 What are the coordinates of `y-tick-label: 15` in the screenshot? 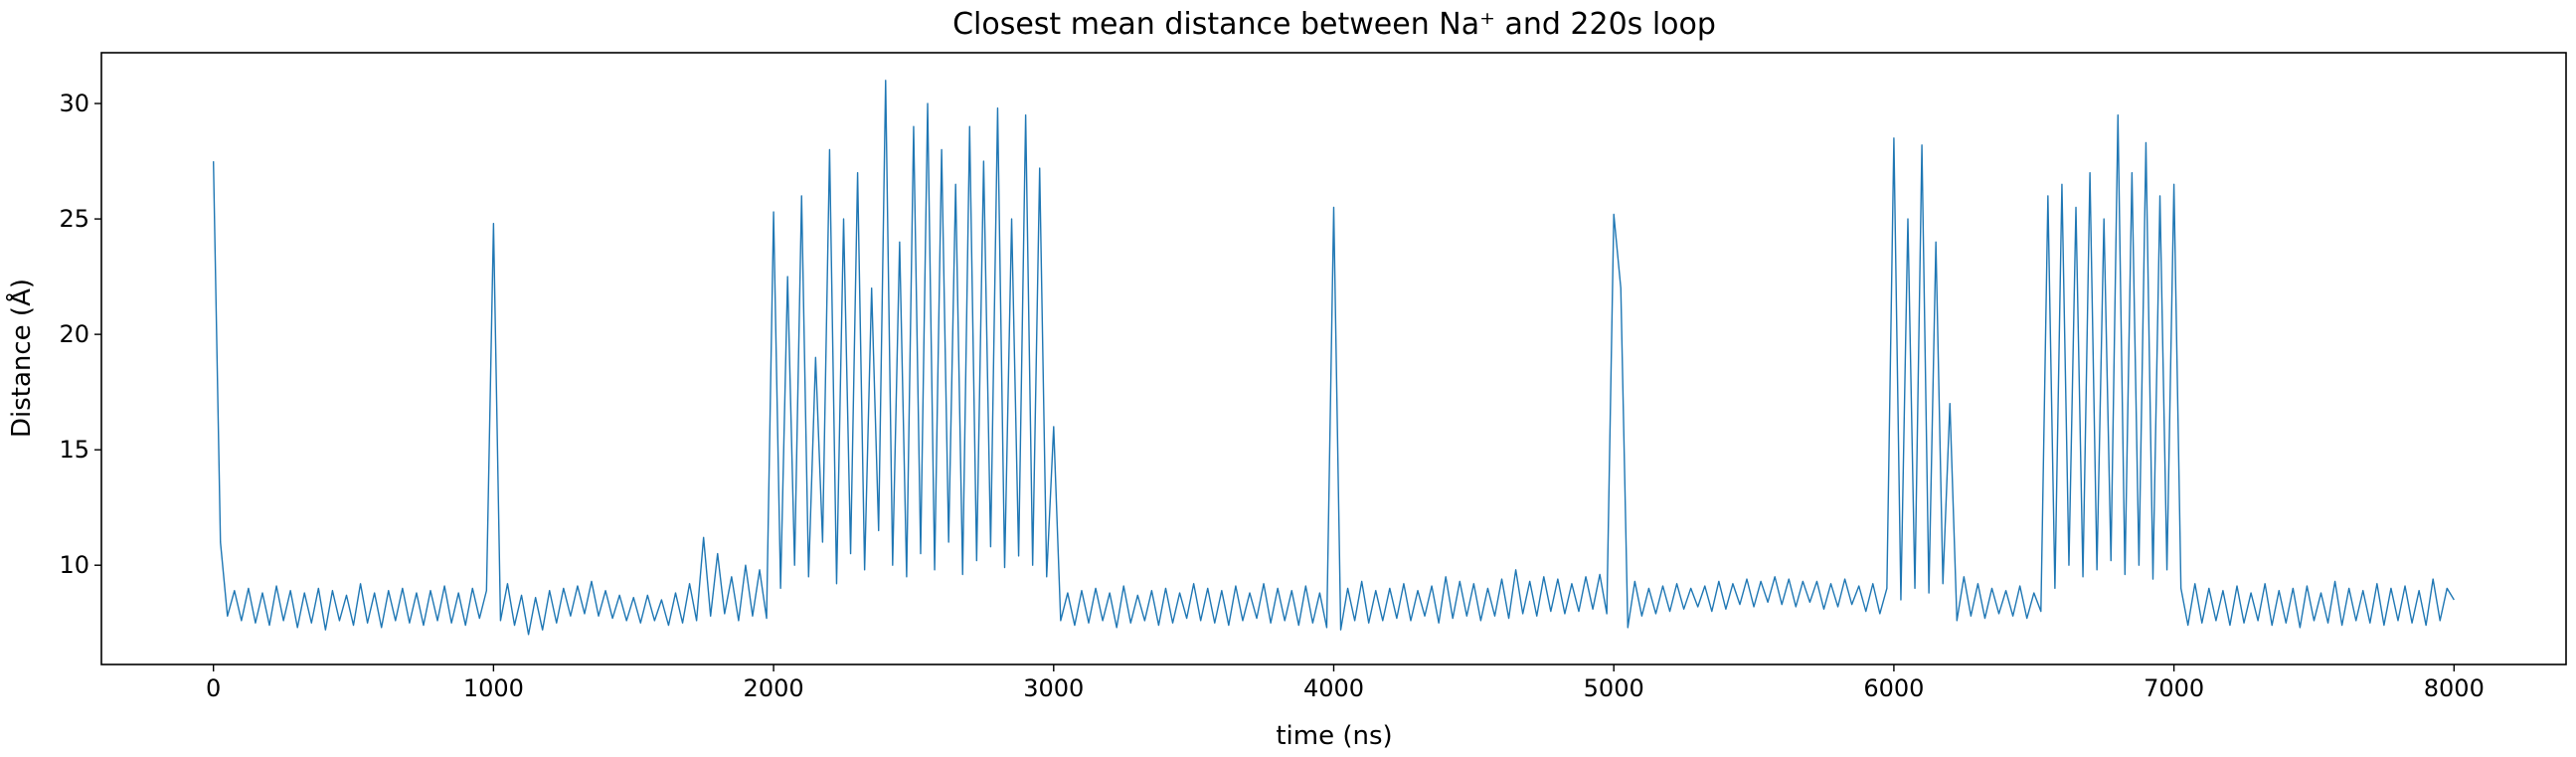 It's located at (74, 450).